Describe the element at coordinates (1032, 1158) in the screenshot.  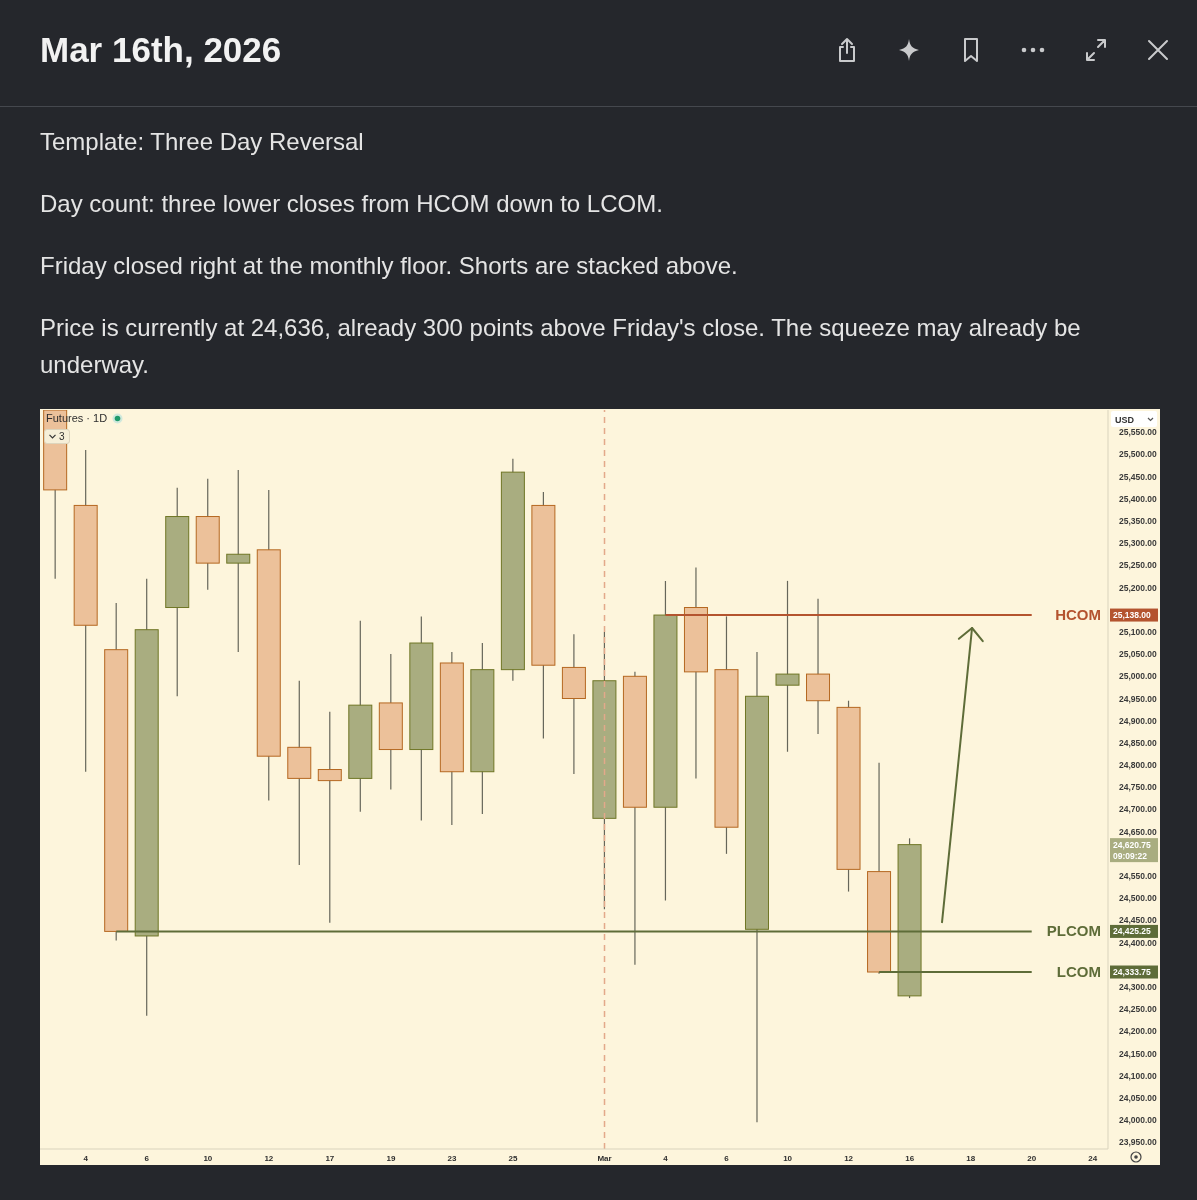
I see `x-tick-label: 20` at that location.